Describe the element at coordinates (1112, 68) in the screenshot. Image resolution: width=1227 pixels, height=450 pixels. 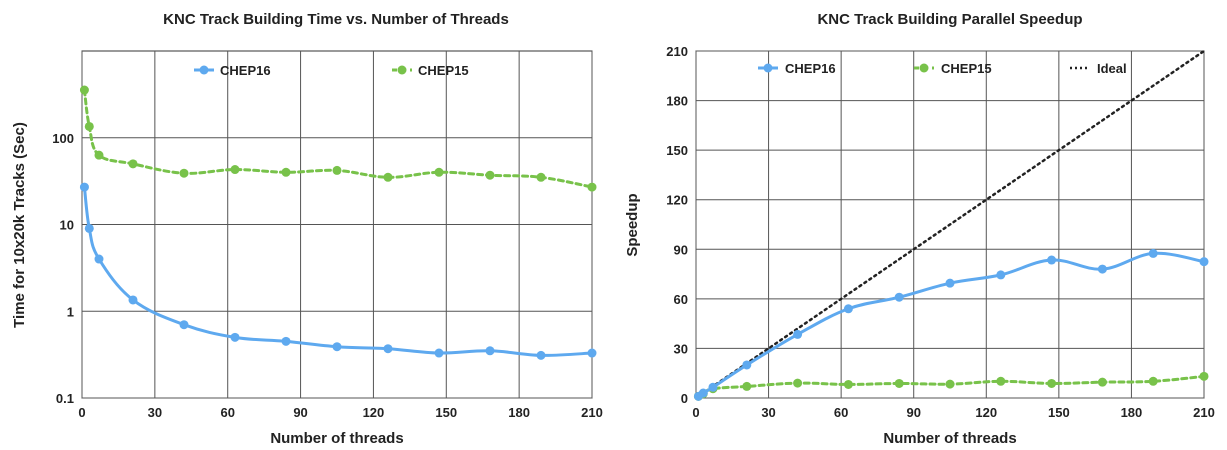
I see `legend-label: Ideal` at that location.